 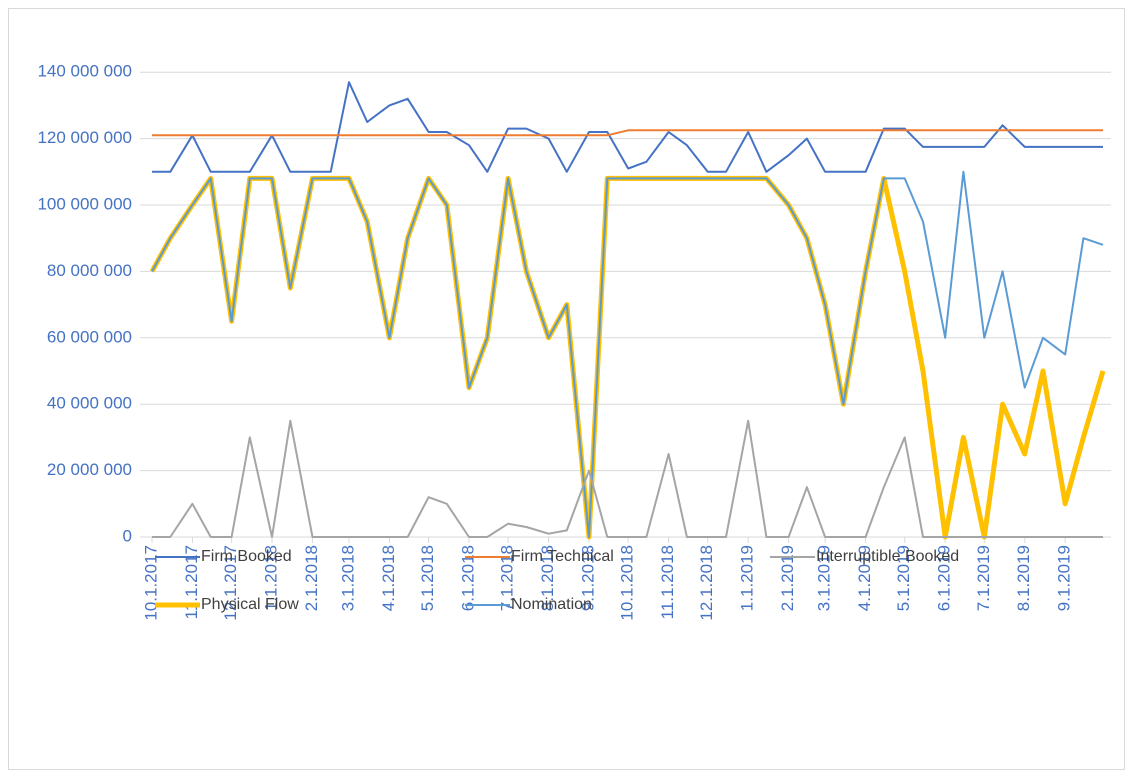 What do you see at coordinates (150, 583) in the screenshot?
I see `x-tick-label: 10.1.2017` at bounding box center [150, 583].